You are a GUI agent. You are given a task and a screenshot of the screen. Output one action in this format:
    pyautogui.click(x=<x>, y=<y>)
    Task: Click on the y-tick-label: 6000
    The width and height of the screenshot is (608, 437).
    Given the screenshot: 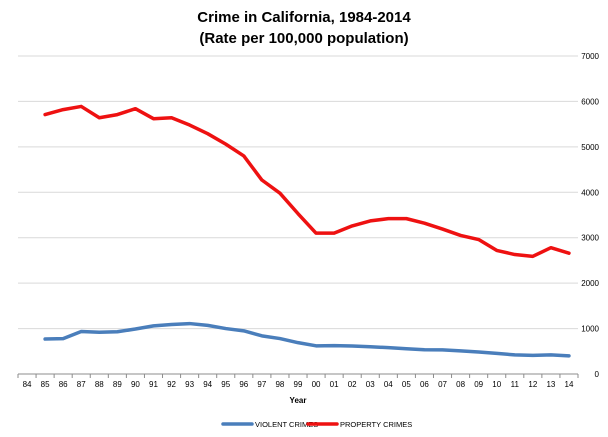 What is the action you would take?
    pyautogui.click(x=590, y=101)
    